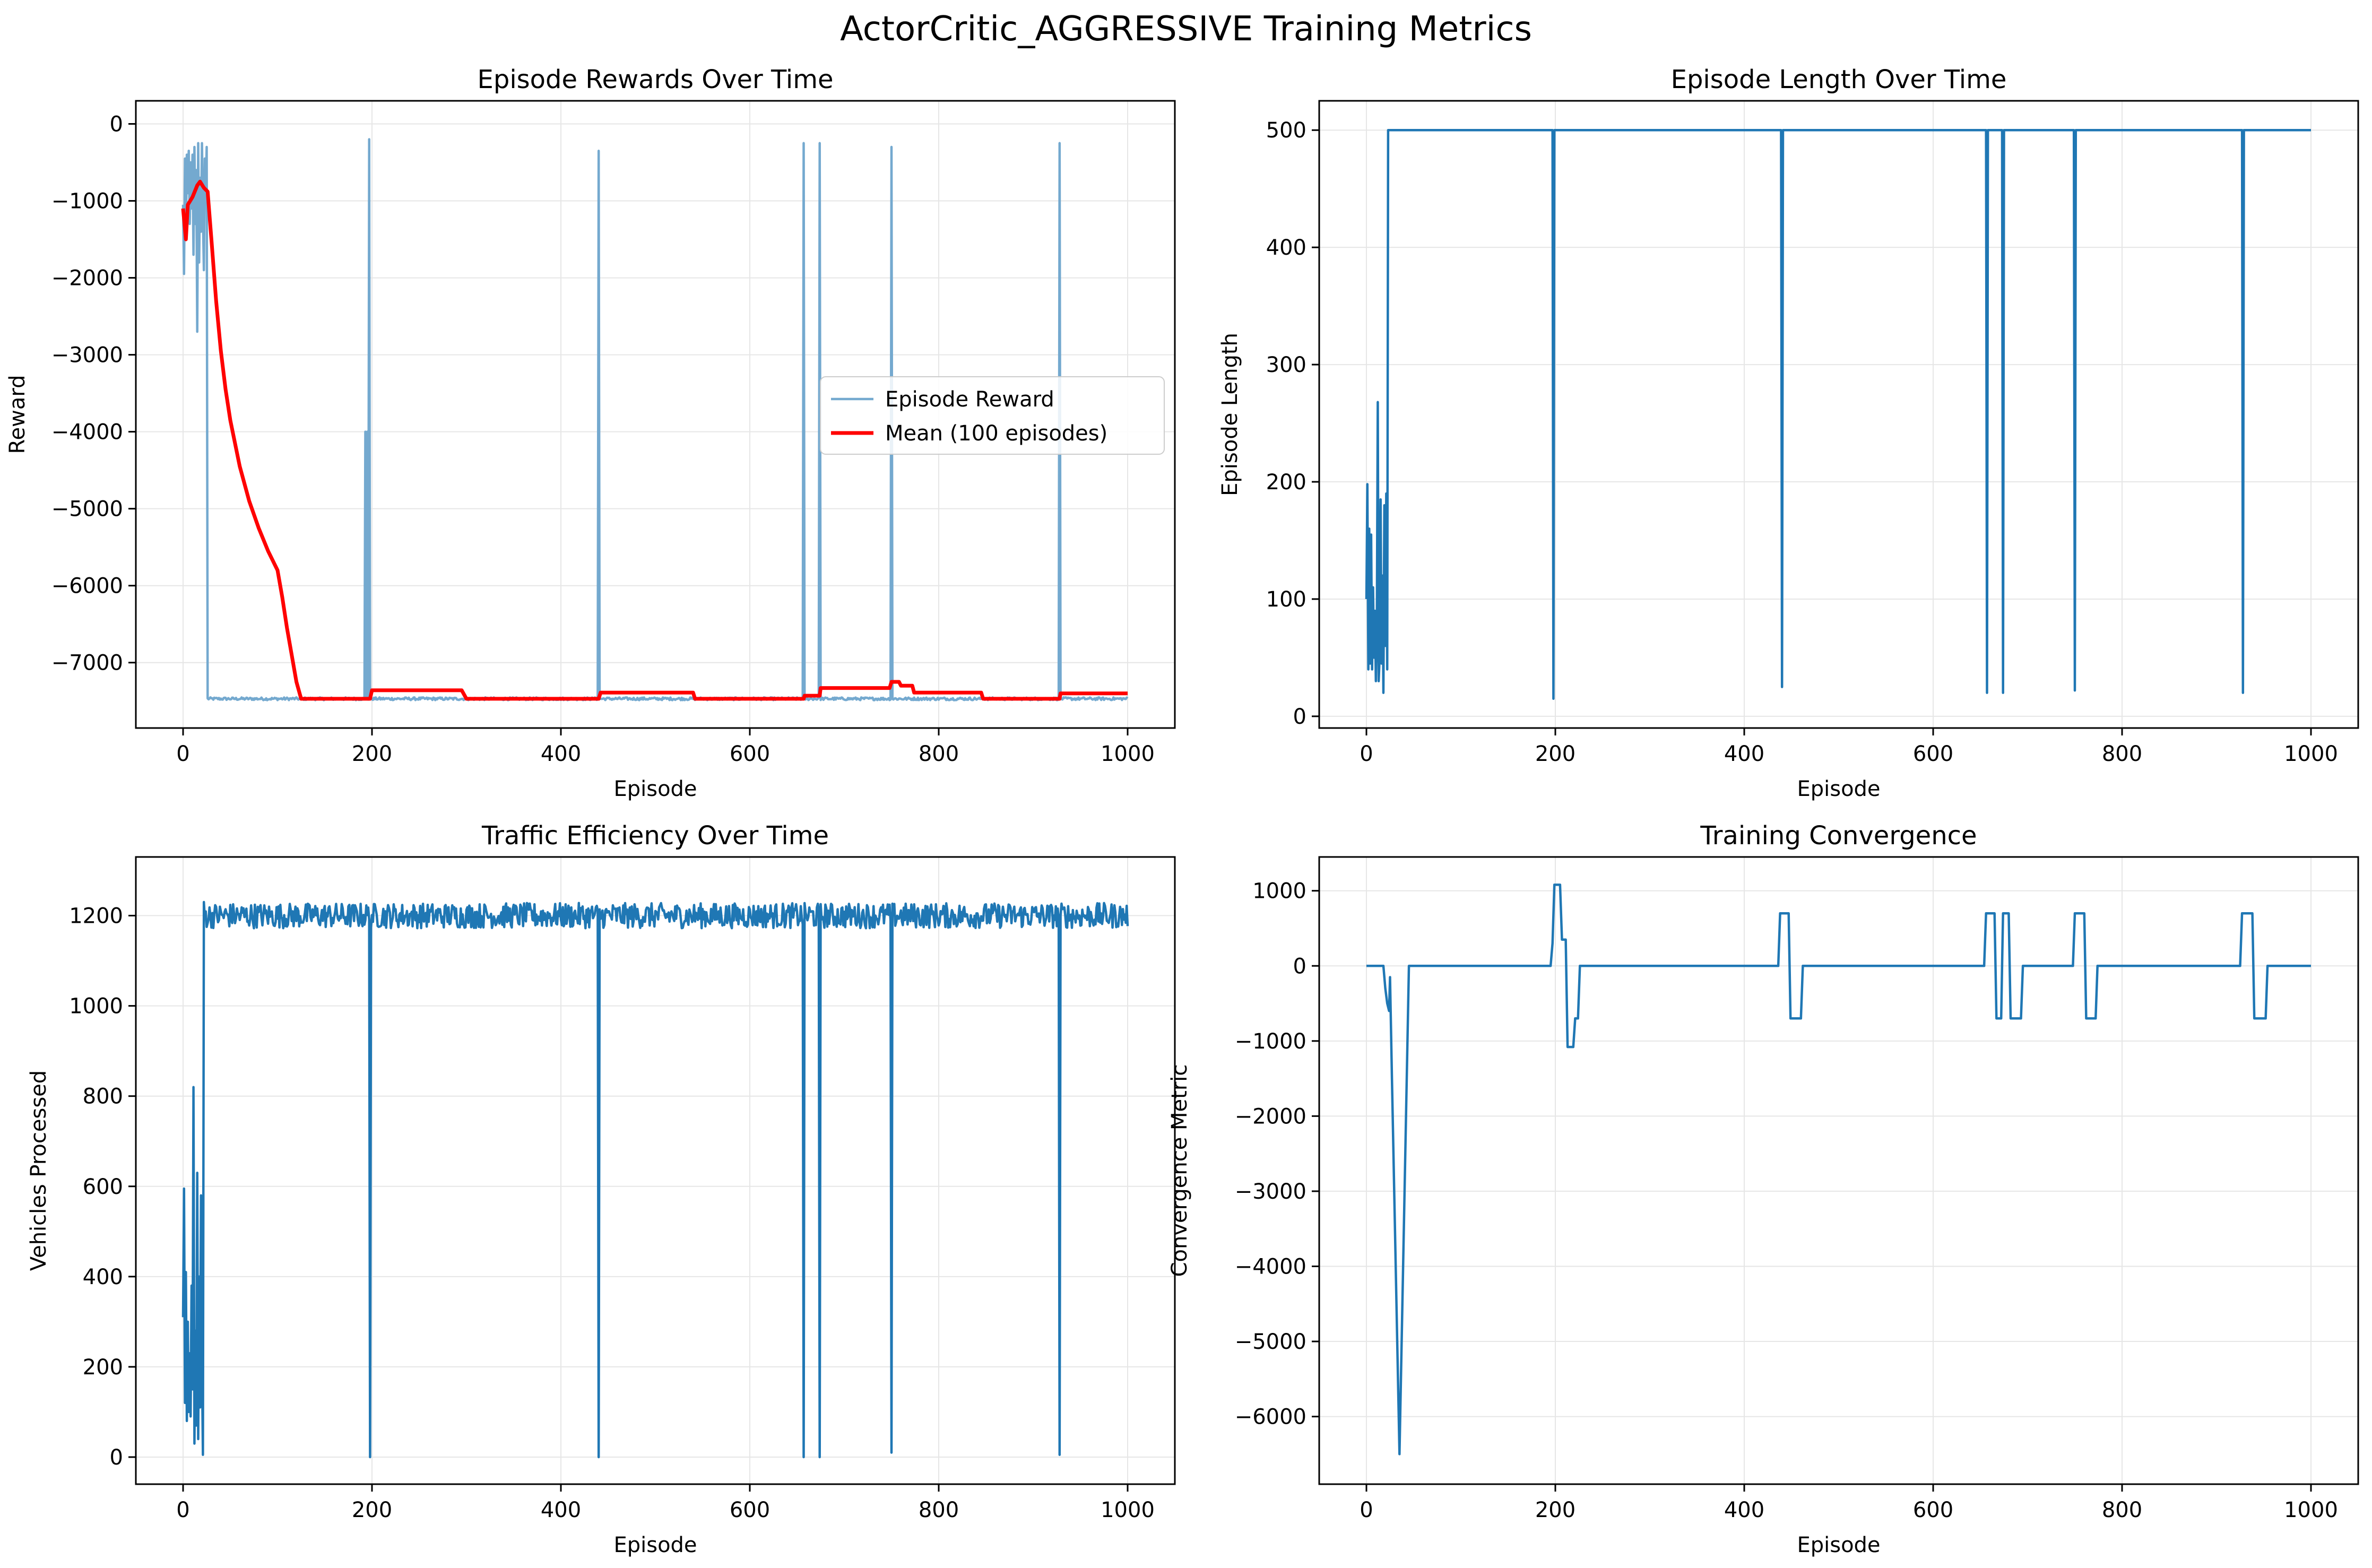 This screenshot has width=2372, height=1568. Describe the element at coordinates (103, 1187) in the screenshot. I see `y-tick-label: 600` at that location.